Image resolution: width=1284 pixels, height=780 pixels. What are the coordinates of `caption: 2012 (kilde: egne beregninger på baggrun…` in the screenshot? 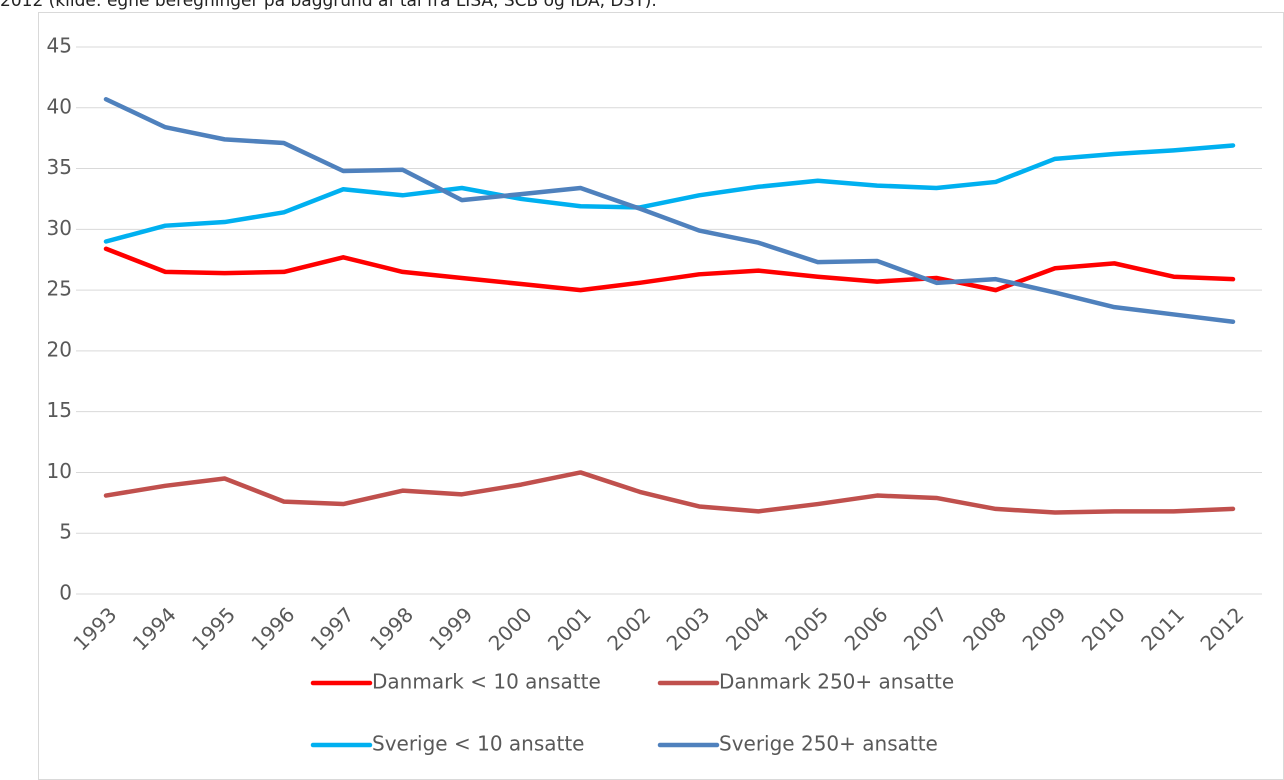 It's located at (328, 5).